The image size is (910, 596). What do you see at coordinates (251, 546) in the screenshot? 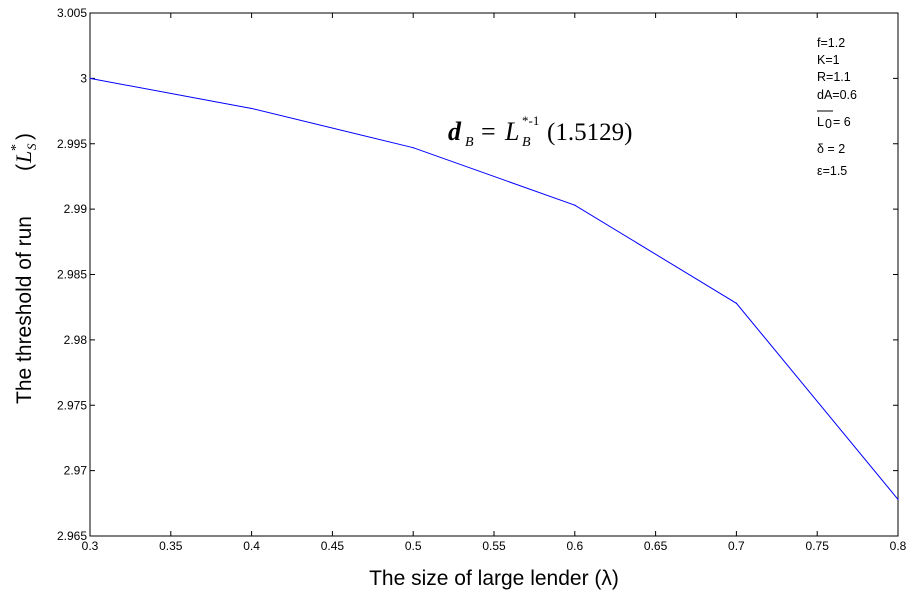
I see `x-tick-label: 0.4` at bounding box center [251, 546].